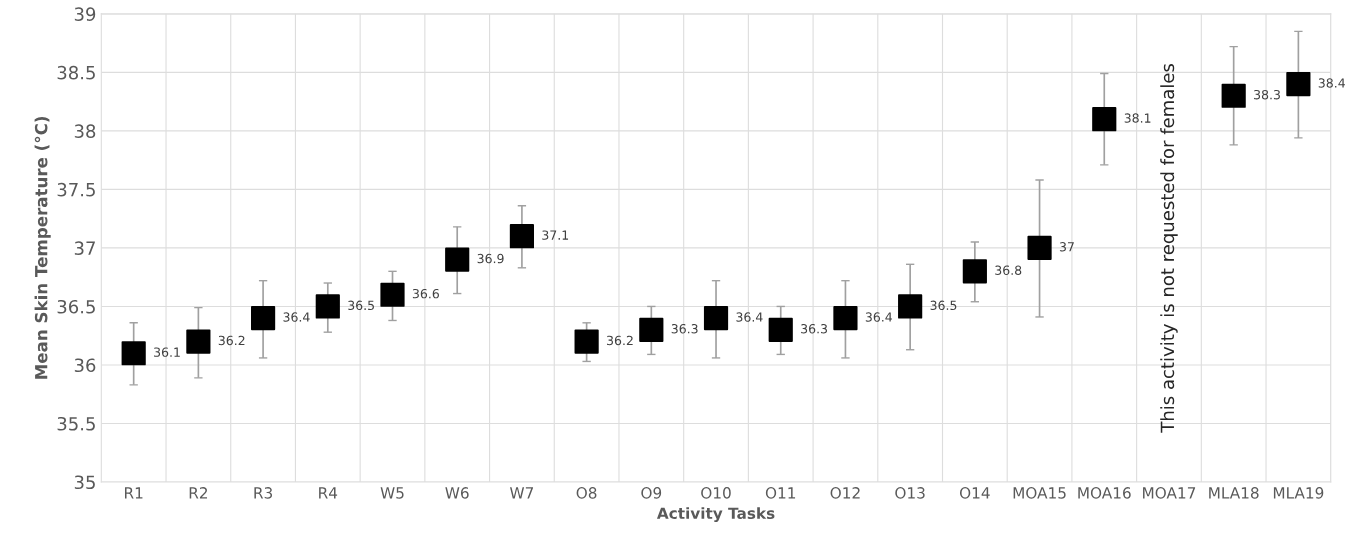  I want to click on y-tick-label: 37.5, so click(76, 189).